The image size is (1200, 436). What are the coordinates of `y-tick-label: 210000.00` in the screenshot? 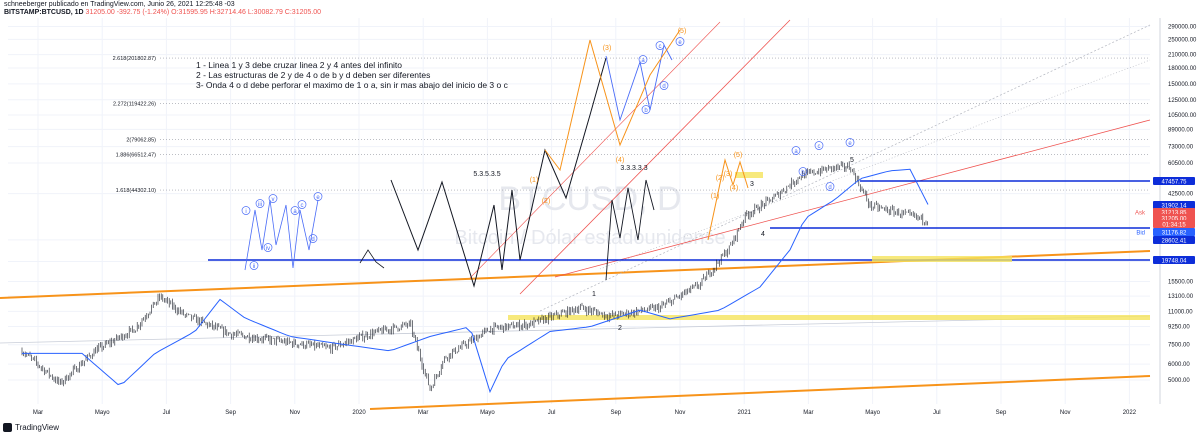 It's located at (1182, 56).